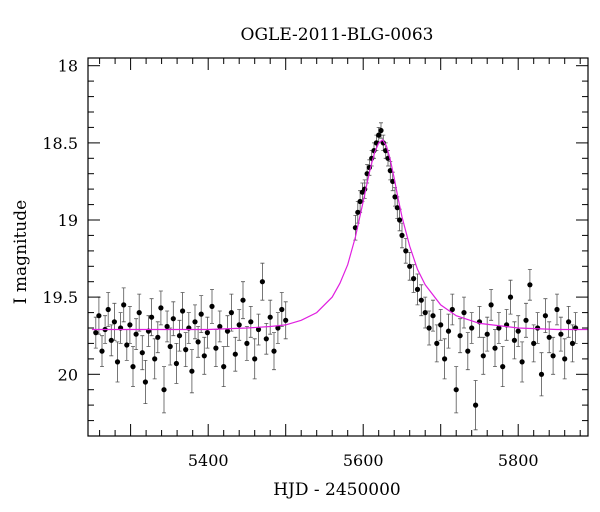 The height and width of the screenshot is (512, 600). I want to click on y-tick-label-18.5: 18.5, so click(60, 143).